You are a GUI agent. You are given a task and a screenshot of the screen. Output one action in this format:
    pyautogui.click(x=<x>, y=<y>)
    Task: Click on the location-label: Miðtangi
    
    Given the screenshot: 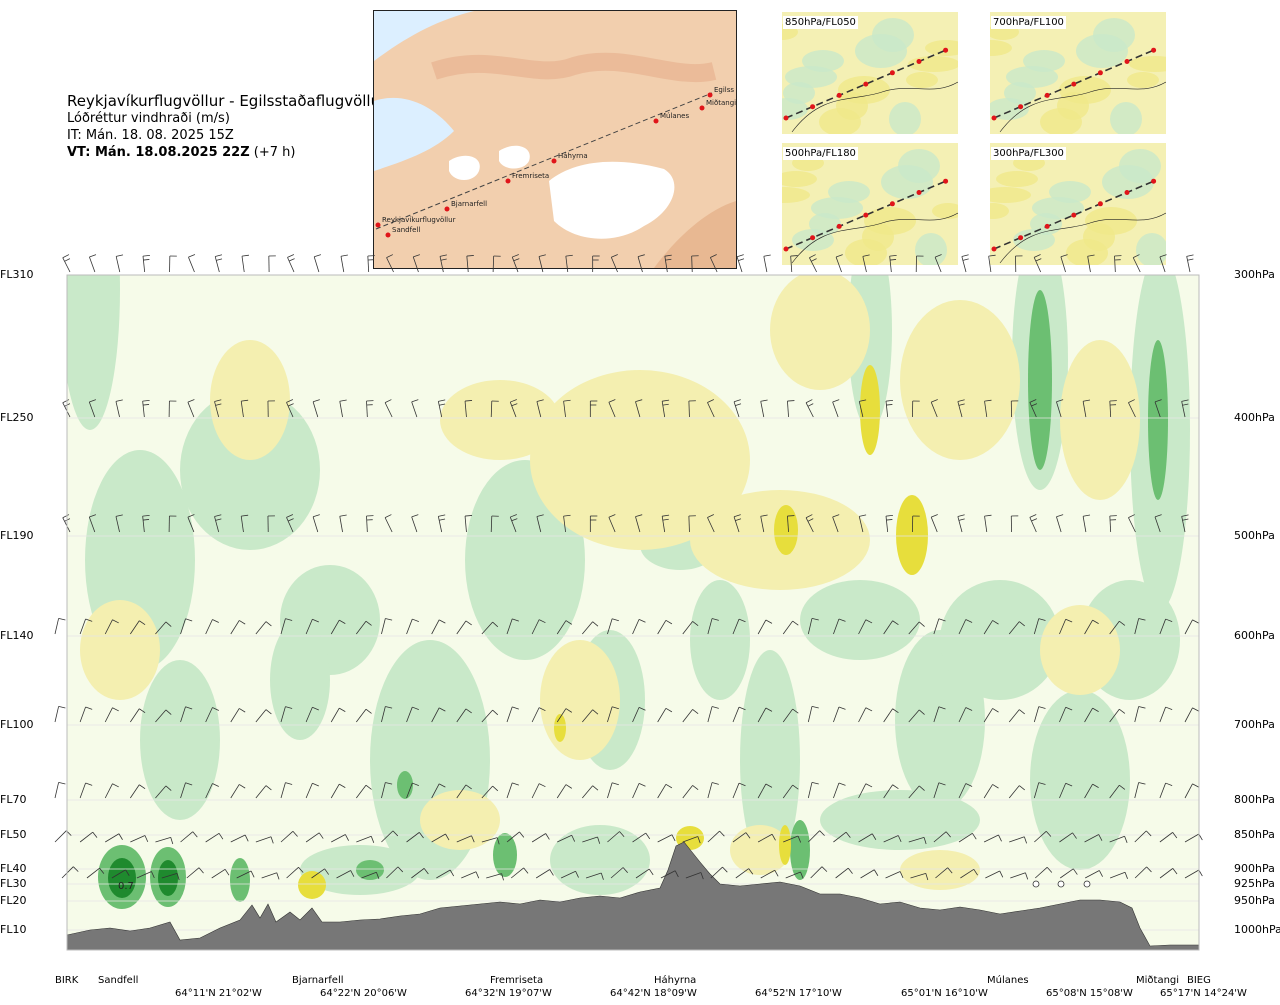 What is the action you would take?
    pyautogui.click(x=1158, y=980)
    